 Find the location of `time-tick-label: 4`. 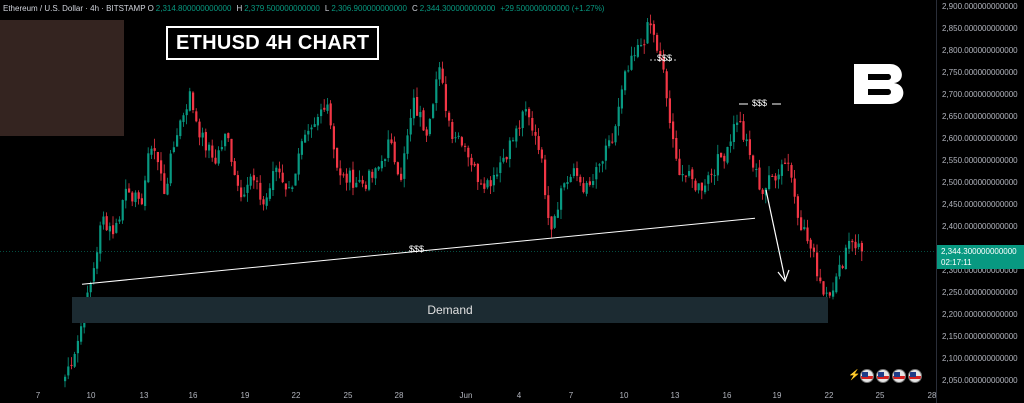

time-tick-label: 4 is located at coordinates (519, 395).